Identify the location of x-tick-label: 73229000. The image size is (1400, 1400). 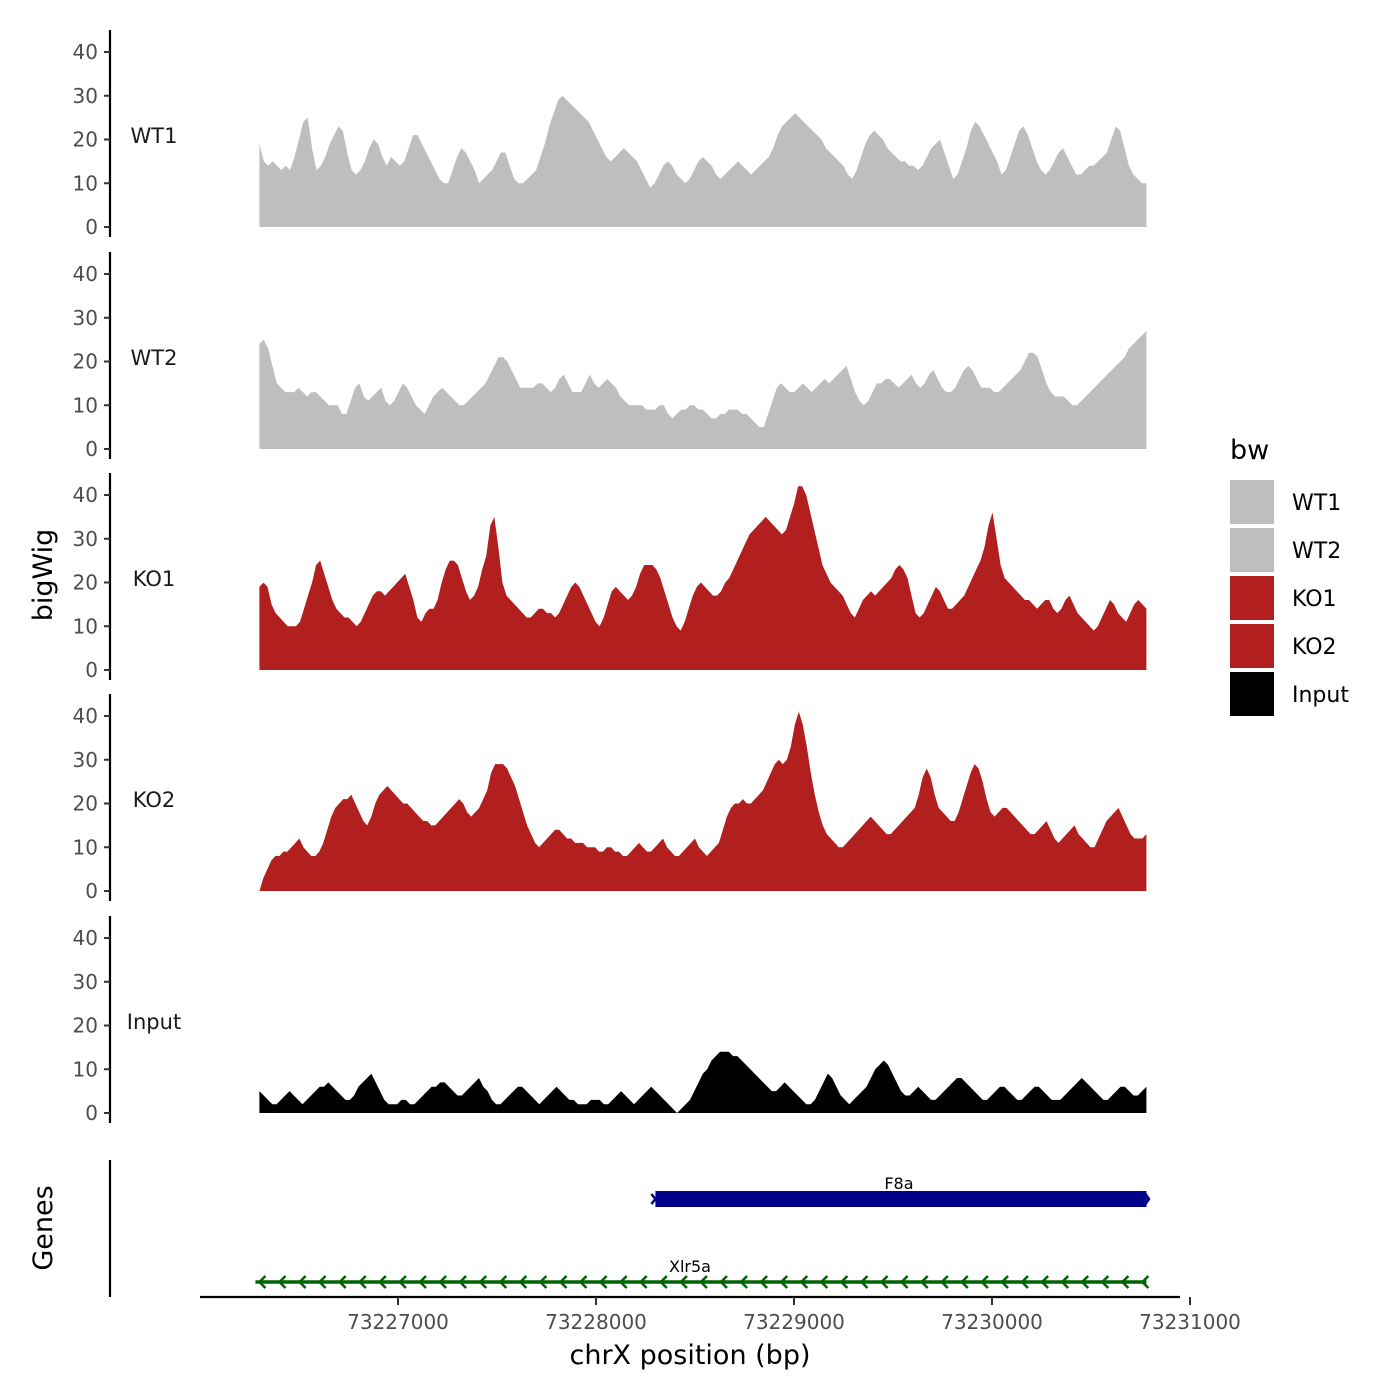
(794, 1322).